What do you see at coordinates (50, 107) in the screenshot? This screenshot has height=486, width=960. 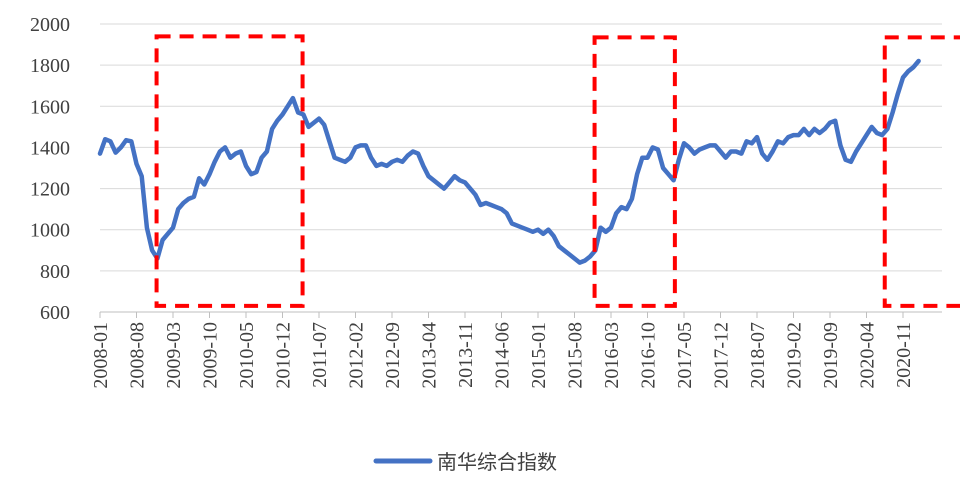 I see `y-tick-label: 1600` at bounding box center [50, 107].